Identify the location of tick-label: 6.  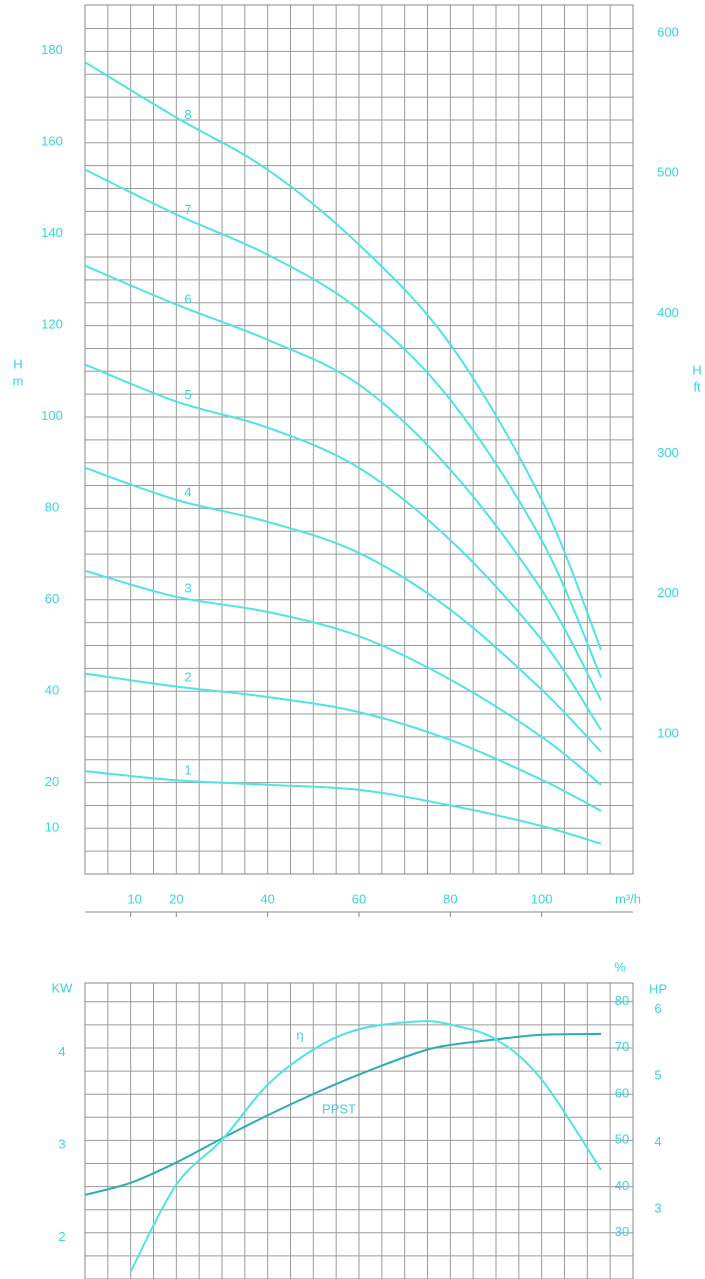
(657, 1008).